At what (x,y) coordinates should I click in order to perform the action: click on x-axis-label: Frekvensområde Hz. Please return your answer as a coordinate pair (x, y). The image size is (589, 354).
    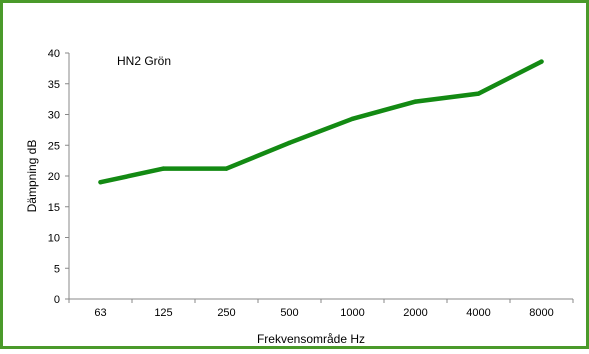
    Looking at the image, I should click on (311, 339).